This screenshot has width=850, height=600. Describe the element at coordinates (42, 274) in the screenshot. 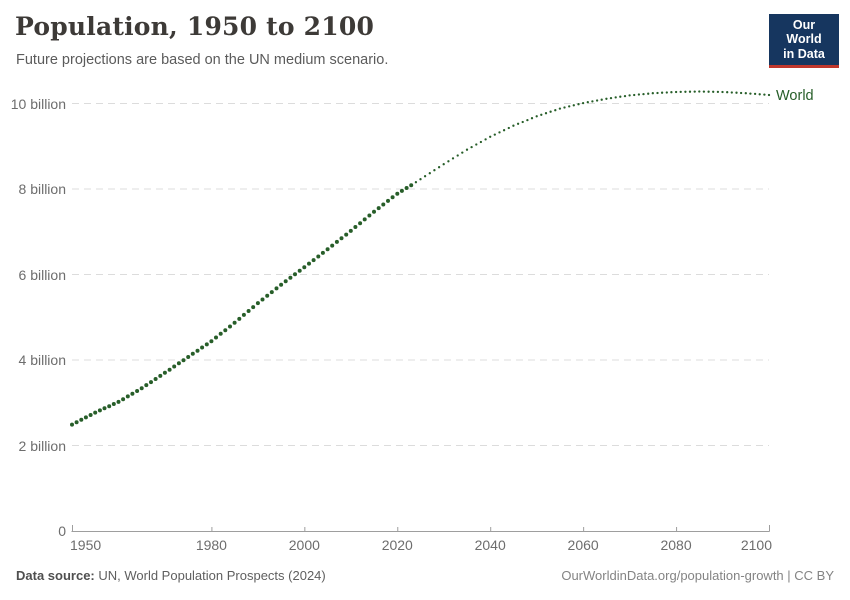

I see `y-tick-label: 6 billion` at that location.